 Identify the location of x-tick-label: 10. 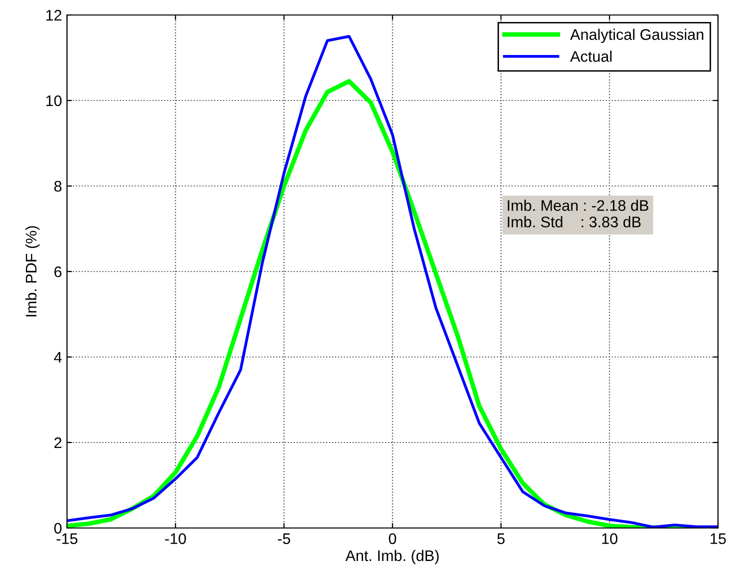
(610, 538).